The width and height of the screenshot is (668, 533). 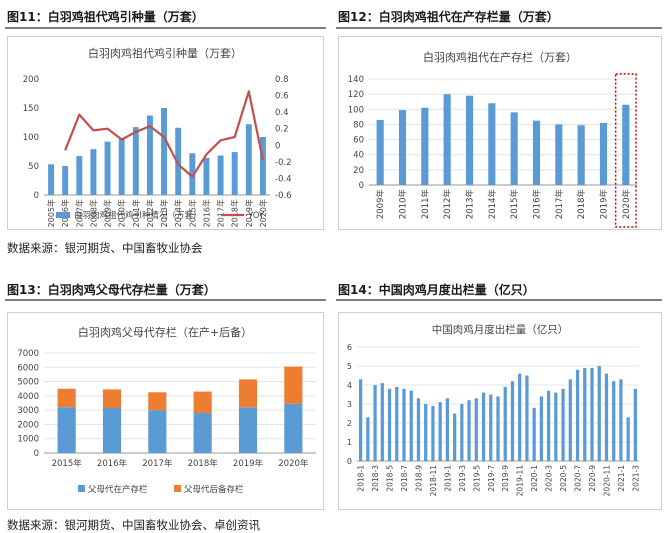 What do you see at coordinates (356, 80) in the screenshot?
I see `y-tick-label: 140` at bounding box center [356, 80].